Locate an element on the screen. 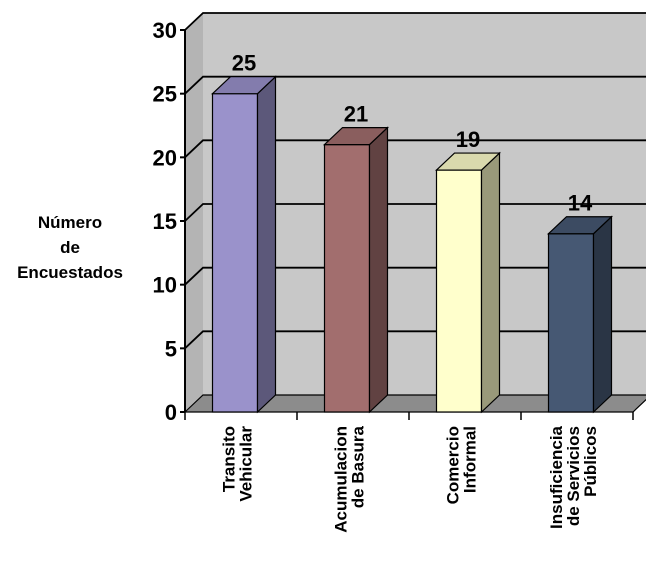 The height and width of the screenshot is (571, 646). y-tick-label: 20 is located at coordinates (165, 157).